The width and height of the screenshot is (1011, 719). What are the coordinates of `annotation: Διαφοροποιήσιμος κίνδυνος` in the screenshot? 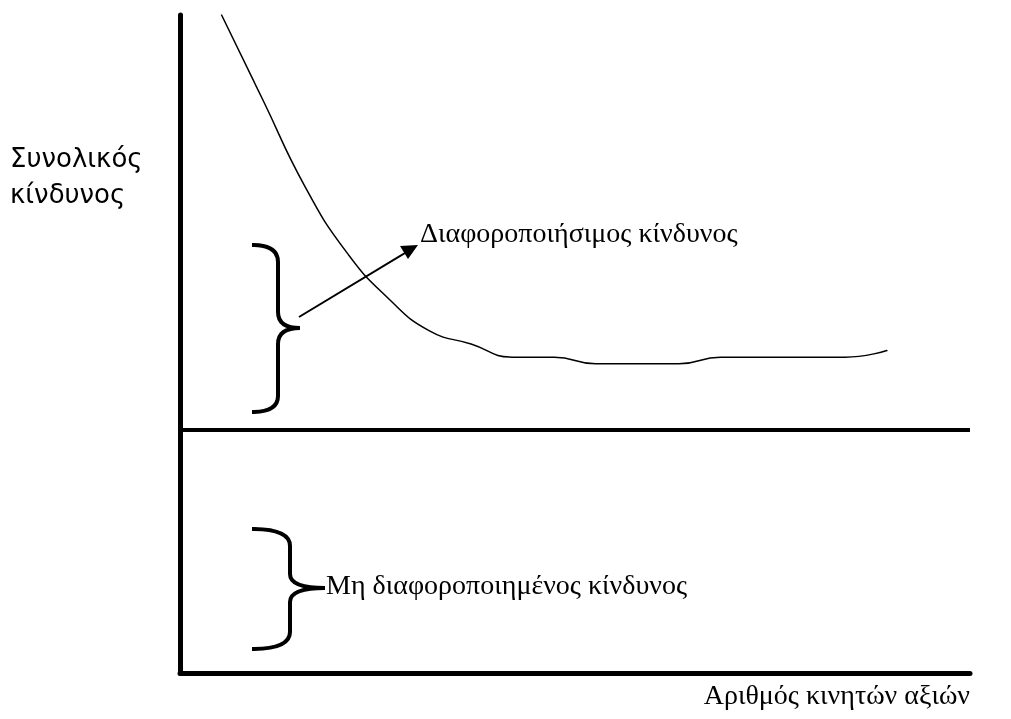 It's located at (579, 232).